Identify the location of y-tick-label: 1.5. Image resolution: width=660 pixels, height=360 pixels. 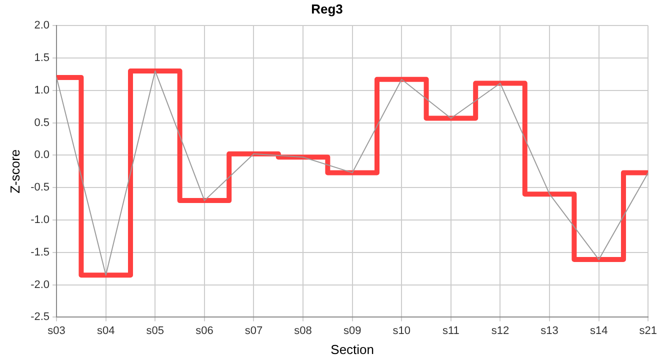
(42, 58).